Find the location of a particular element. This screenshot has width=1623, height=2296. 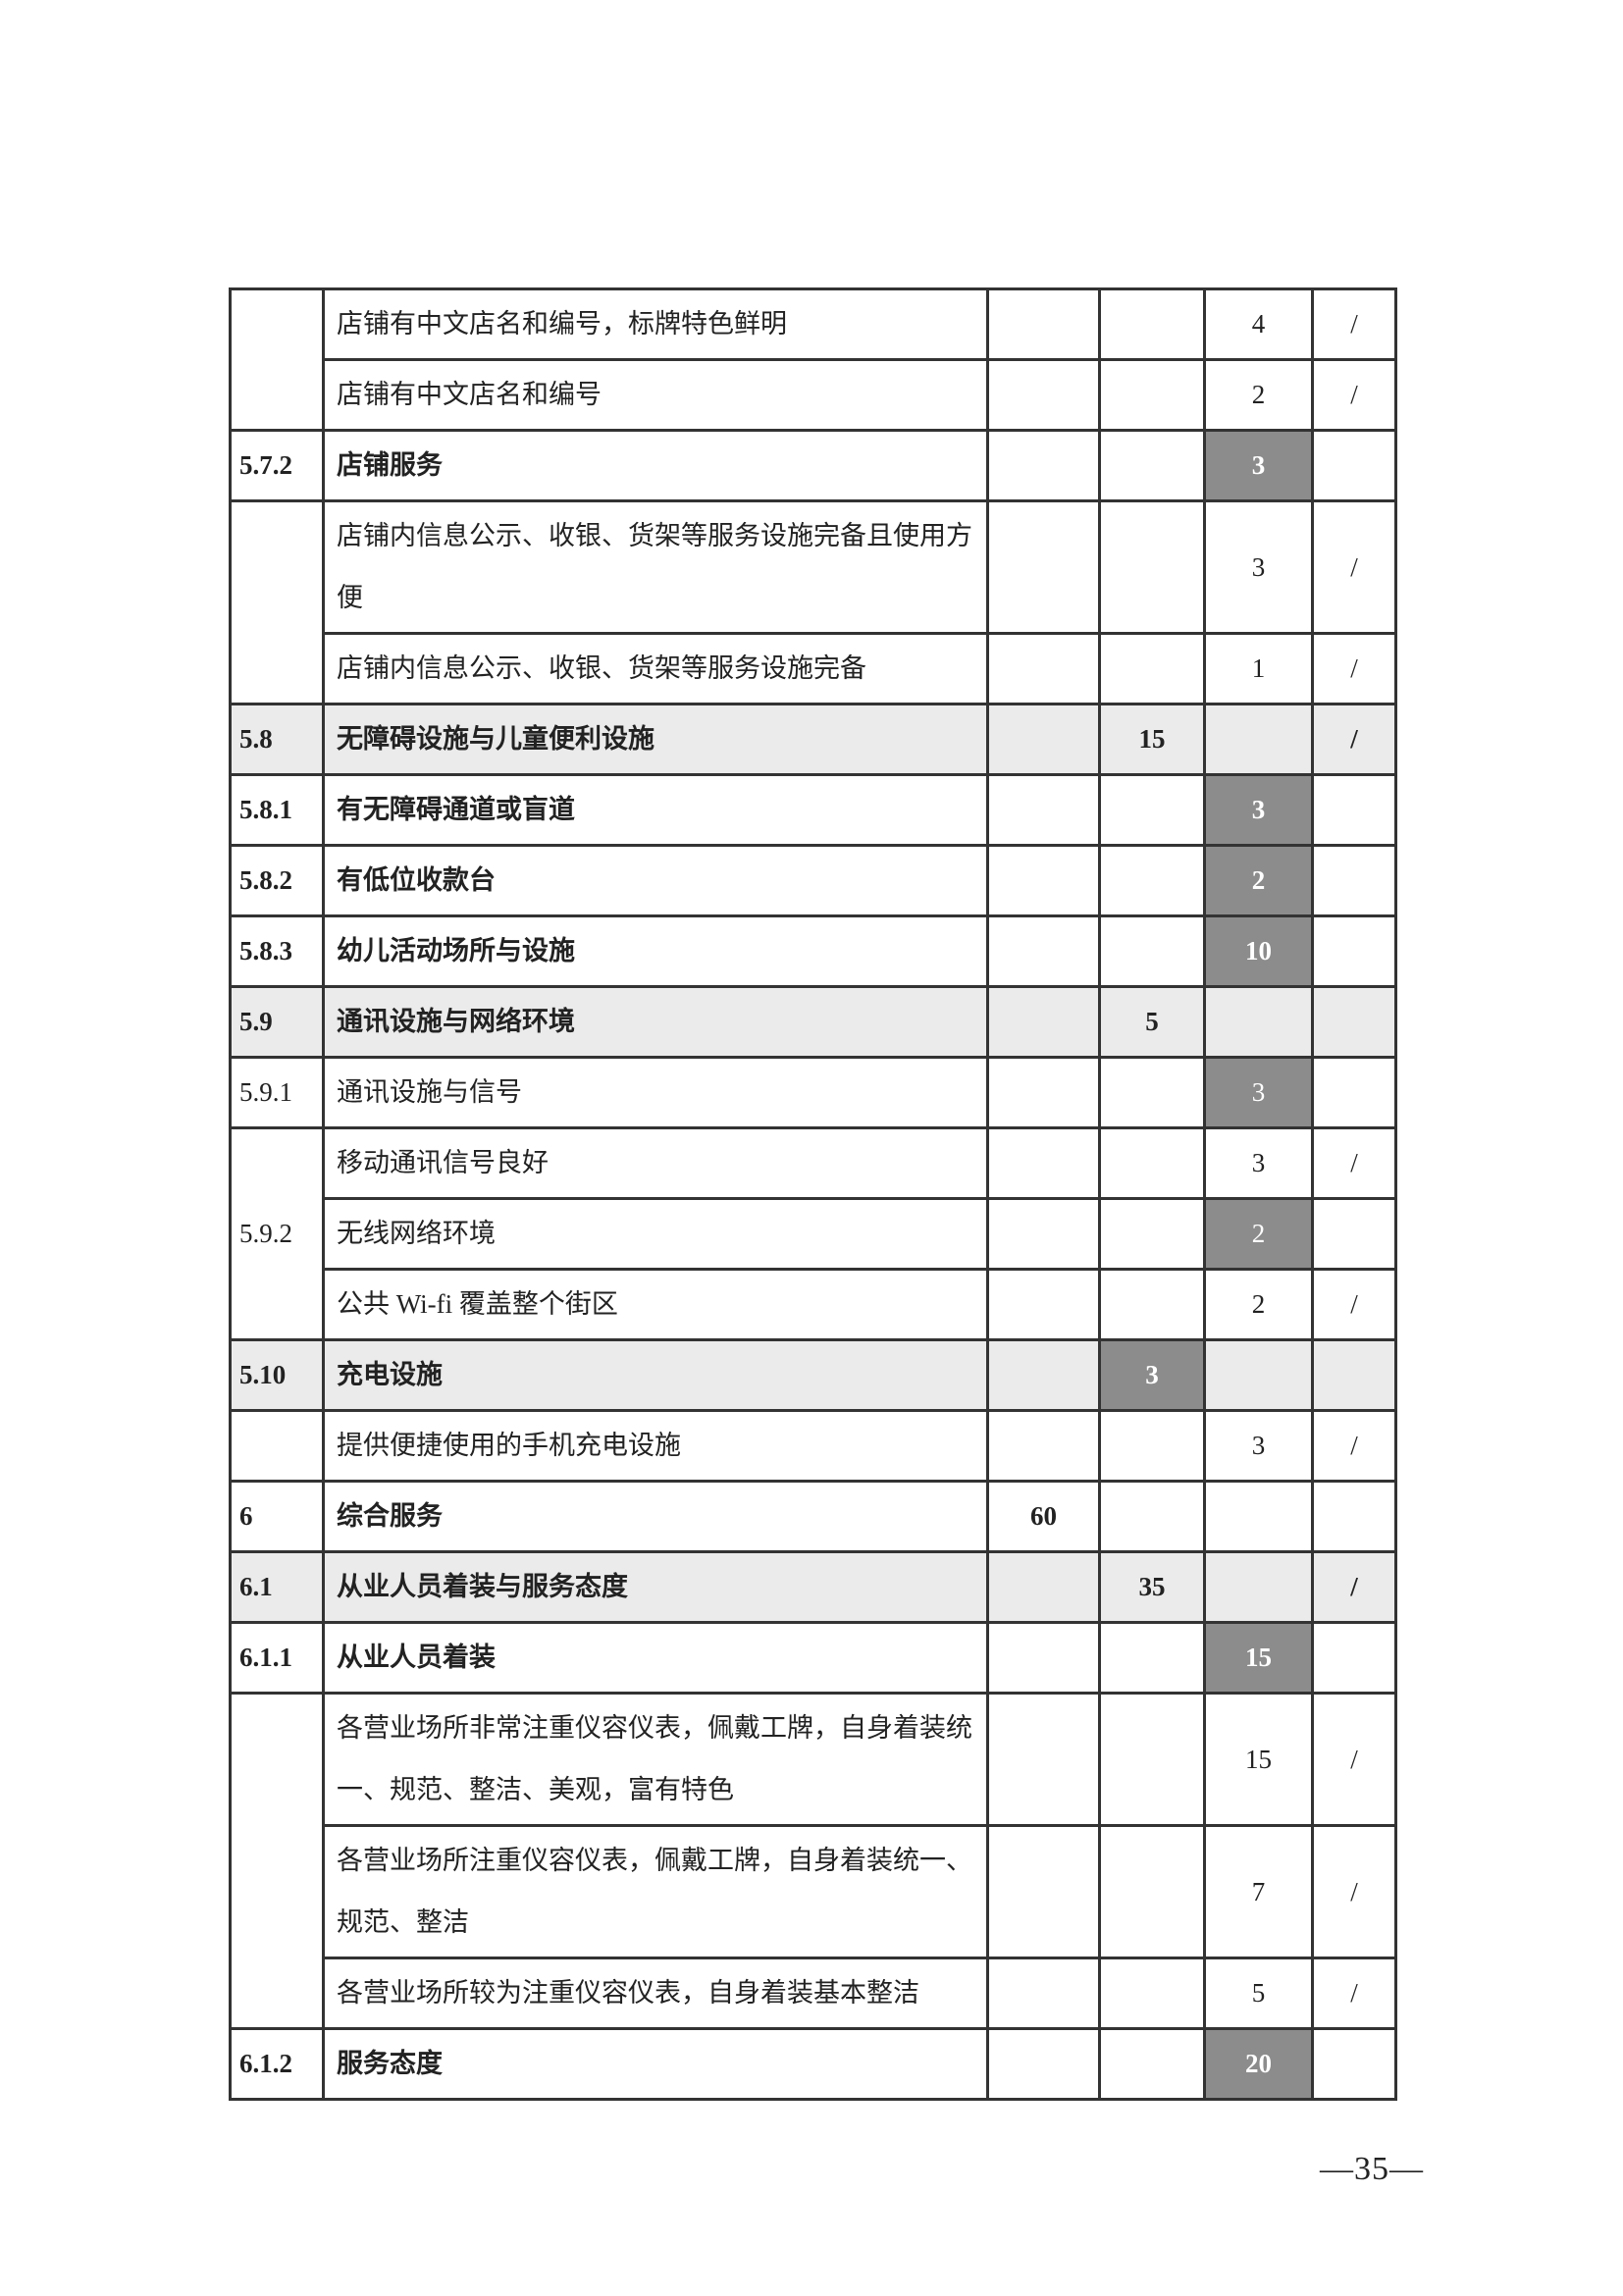

cell-item: 店铺服务 is located at coordinates (655, 465).